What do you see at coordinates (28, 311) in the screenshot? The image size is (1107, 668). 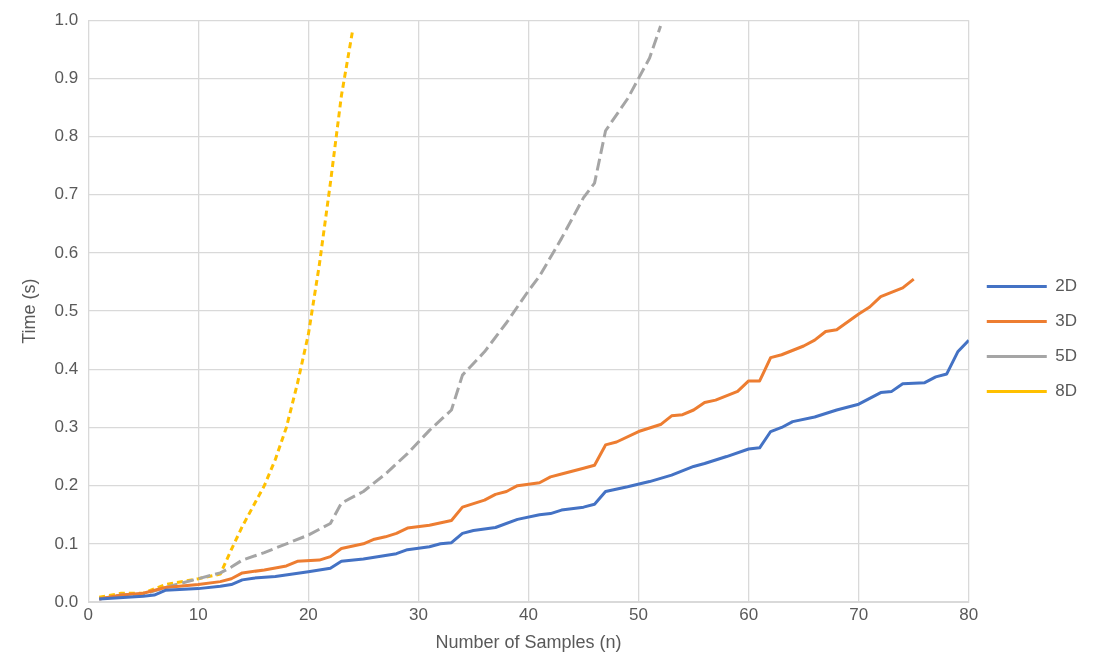 I see `y-axis-title: Time (s)` at bounding box center [28, 311].